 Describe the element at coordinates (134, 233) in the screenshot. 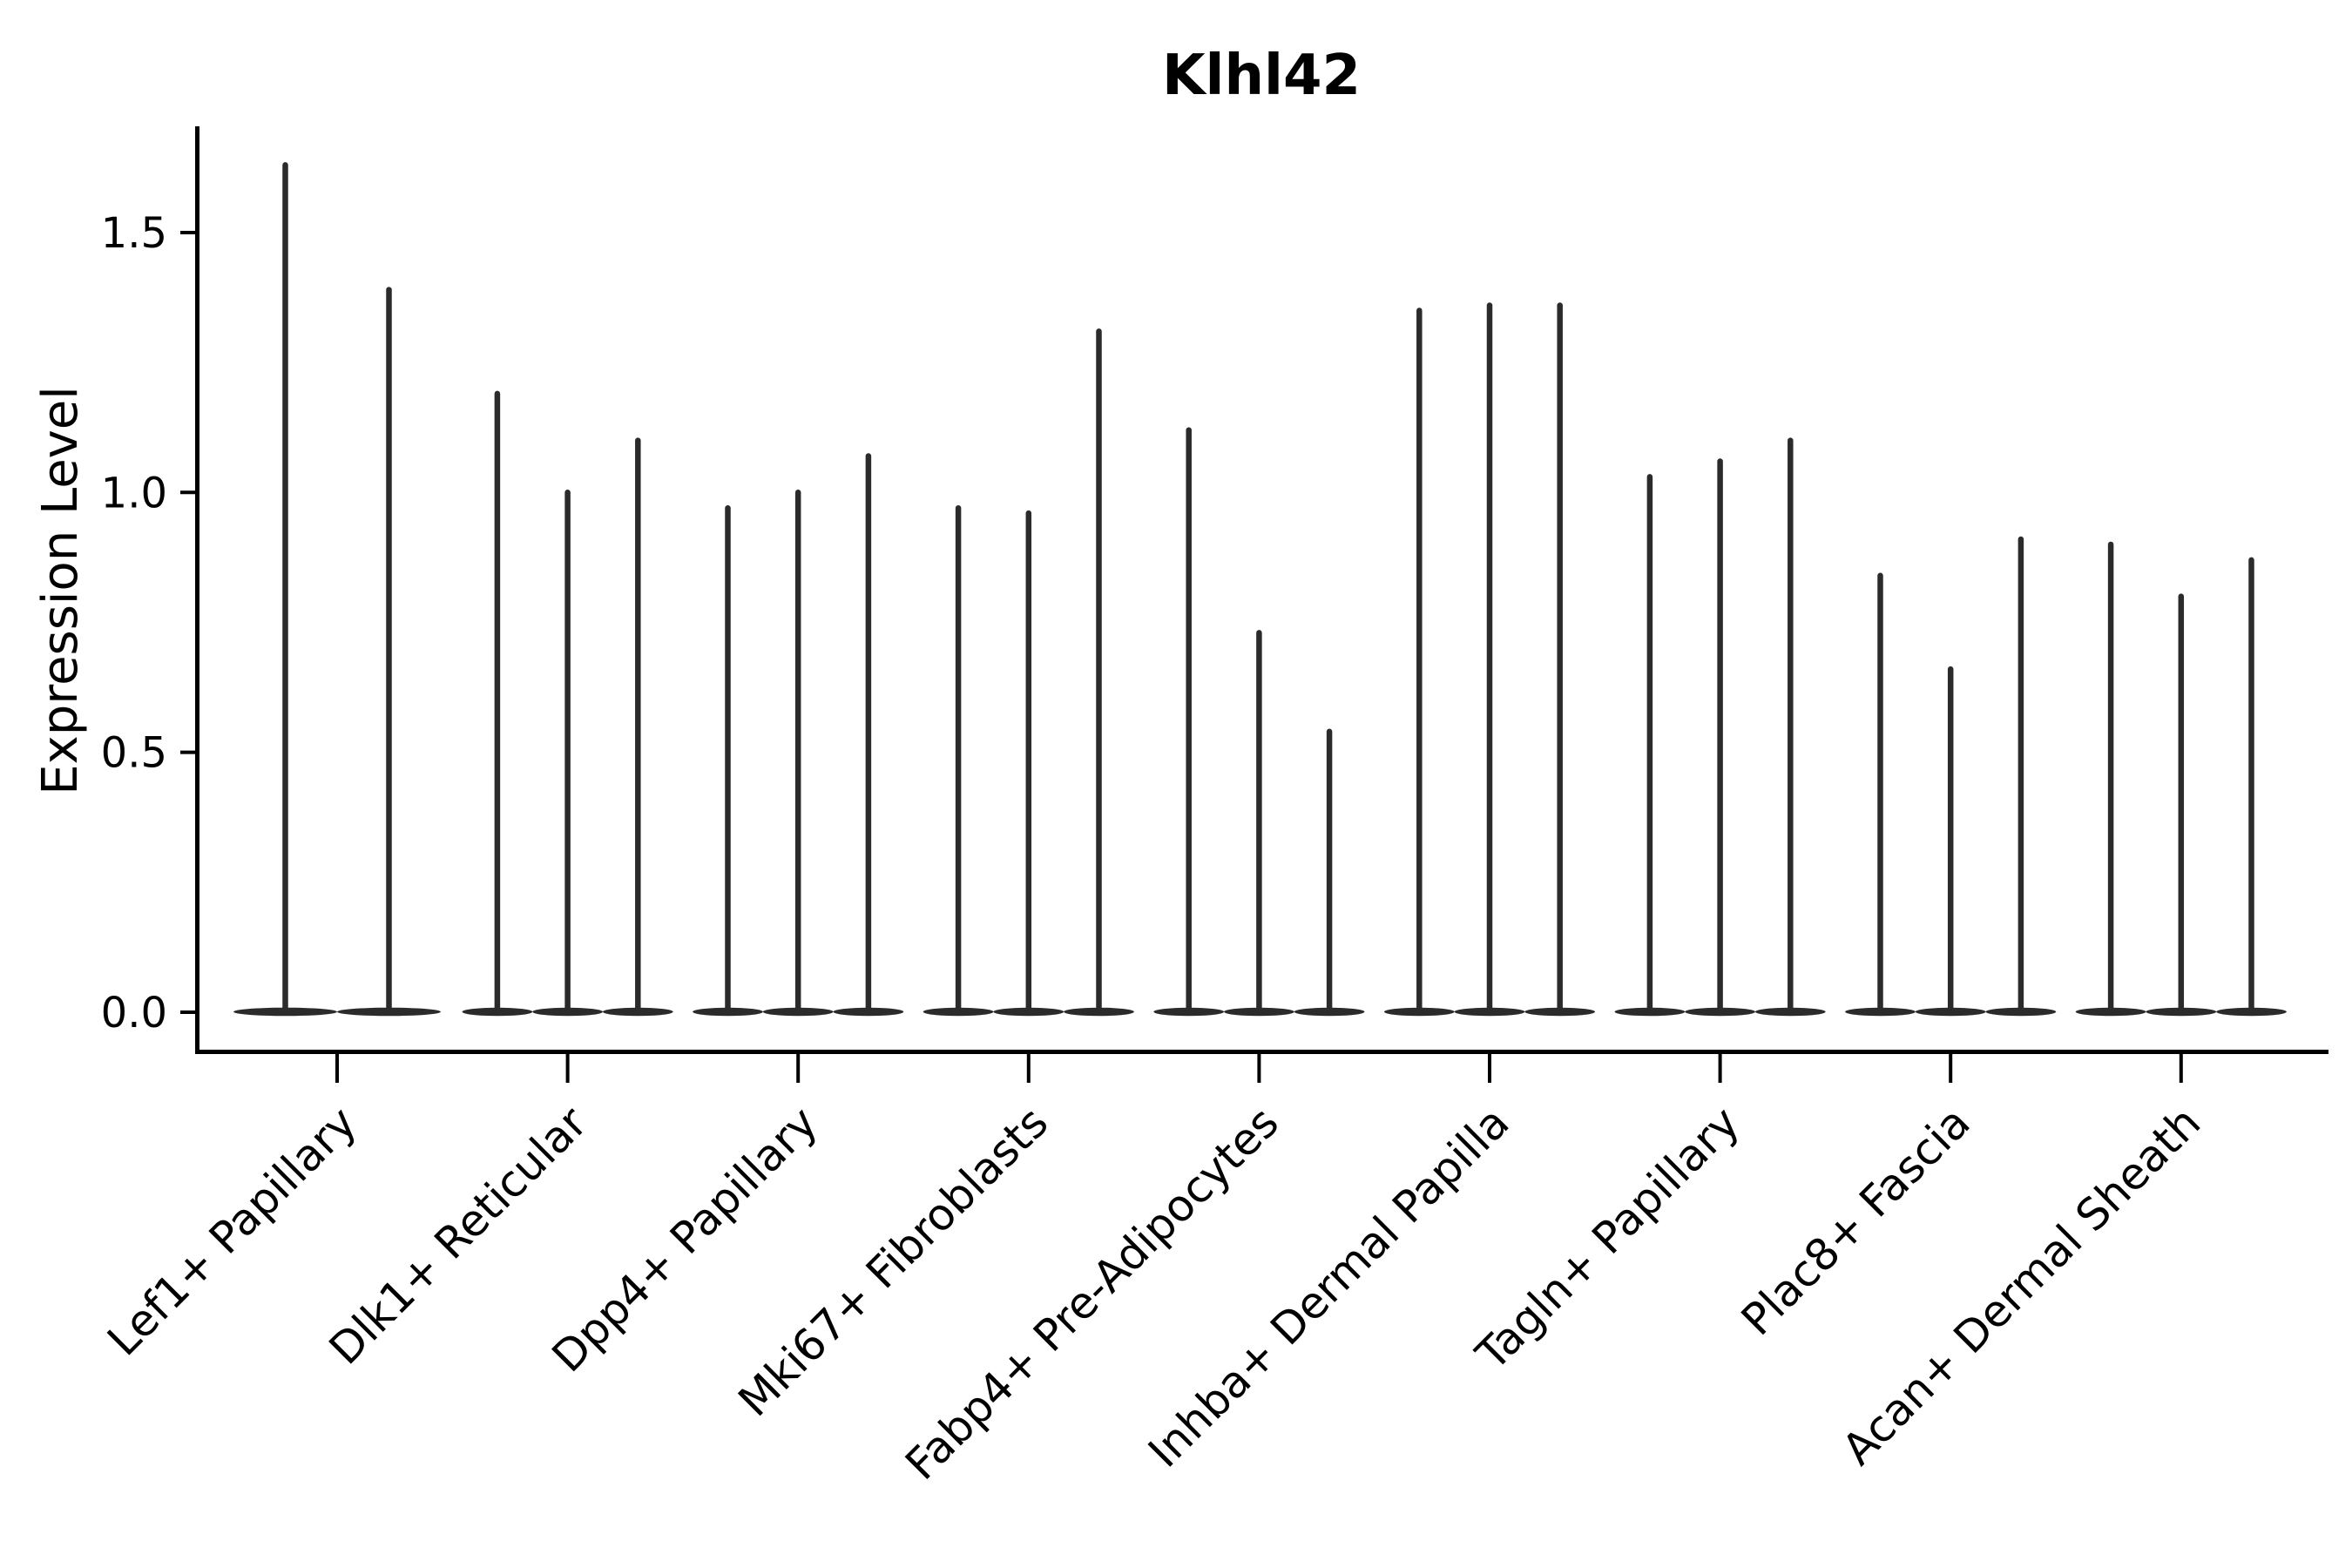

I see `y-tick-label: 1.5` at that location.